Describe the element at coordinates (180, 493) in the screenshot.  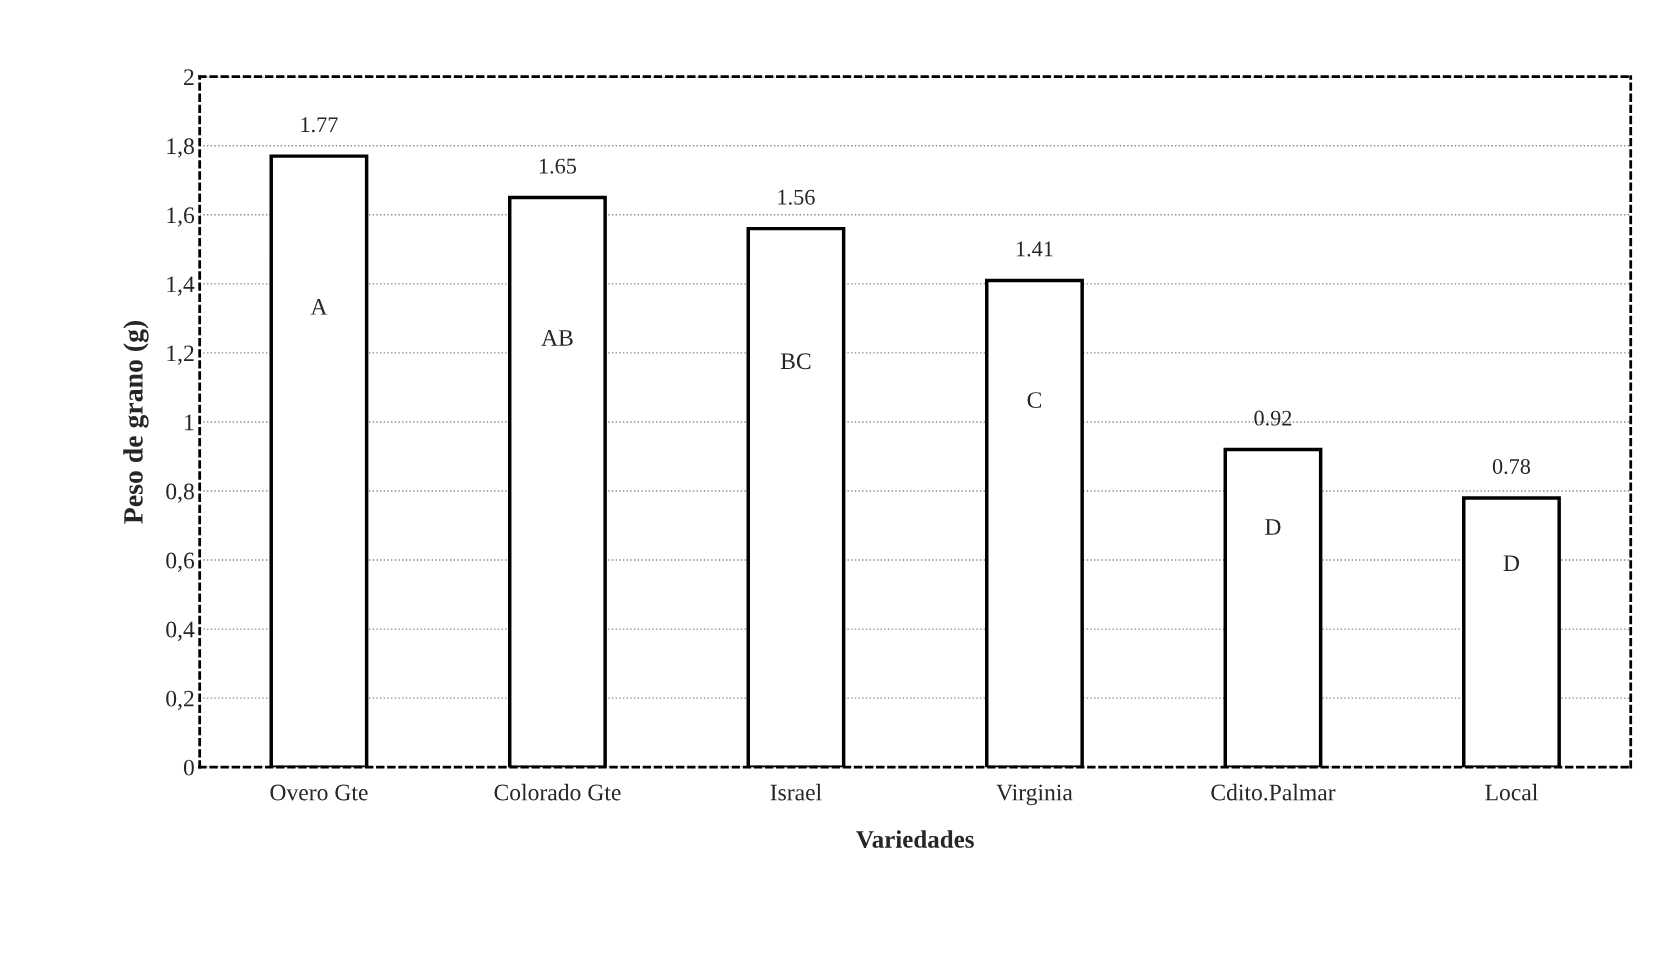
I see `y-tick-label: 0,8` at that location.